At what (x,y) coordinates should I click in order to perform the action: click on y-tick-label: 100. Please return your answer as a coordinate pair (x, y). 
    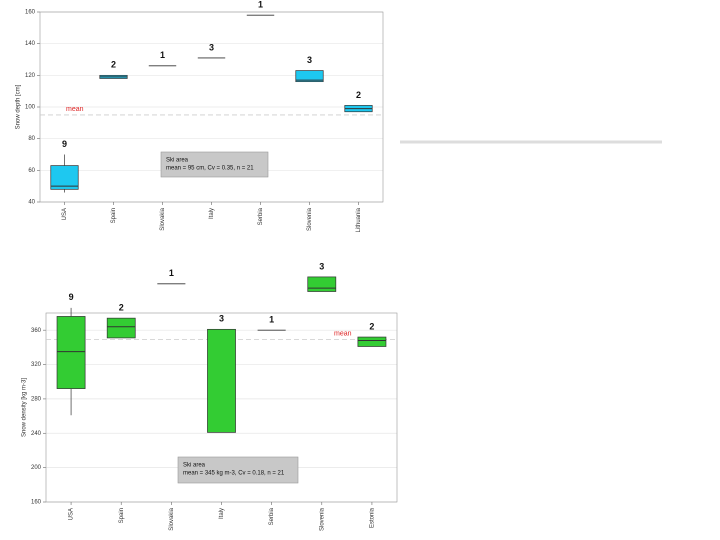
    Looking at the image, I should click on (30, 108).